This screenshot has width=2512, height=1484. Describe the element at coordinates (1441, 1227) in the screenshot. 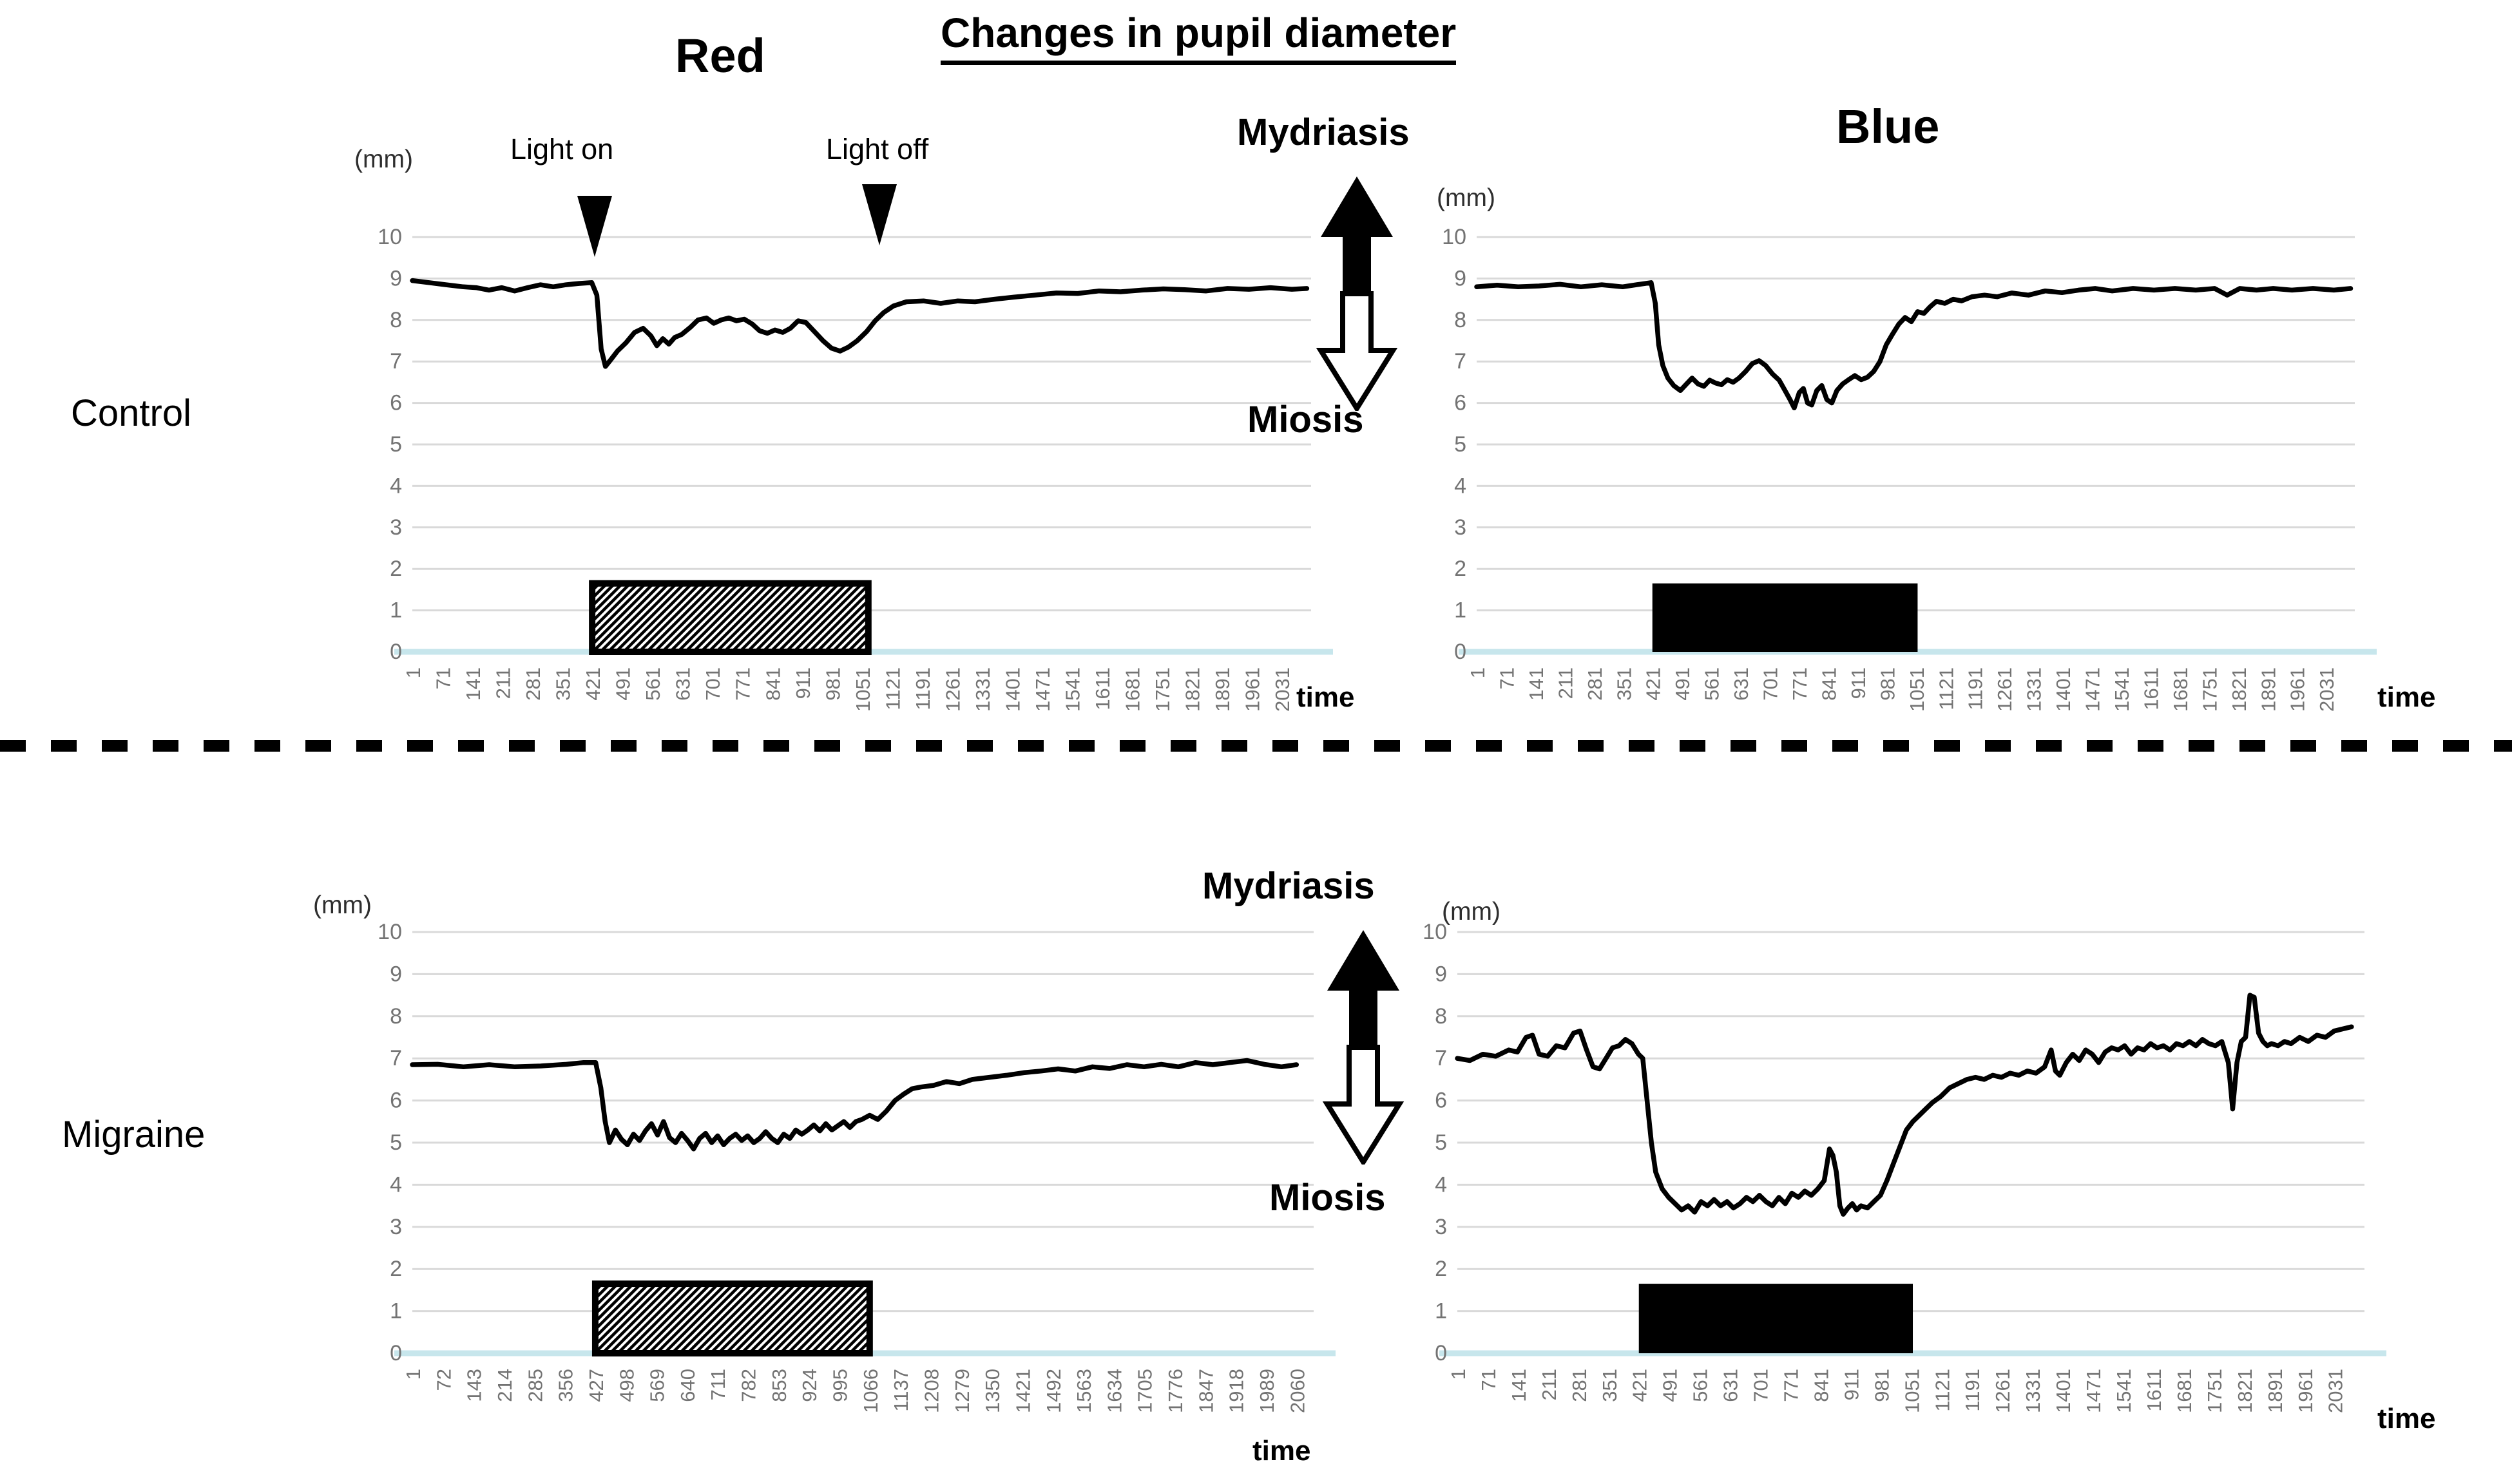

I see `y-tick-label: 3` at that location.